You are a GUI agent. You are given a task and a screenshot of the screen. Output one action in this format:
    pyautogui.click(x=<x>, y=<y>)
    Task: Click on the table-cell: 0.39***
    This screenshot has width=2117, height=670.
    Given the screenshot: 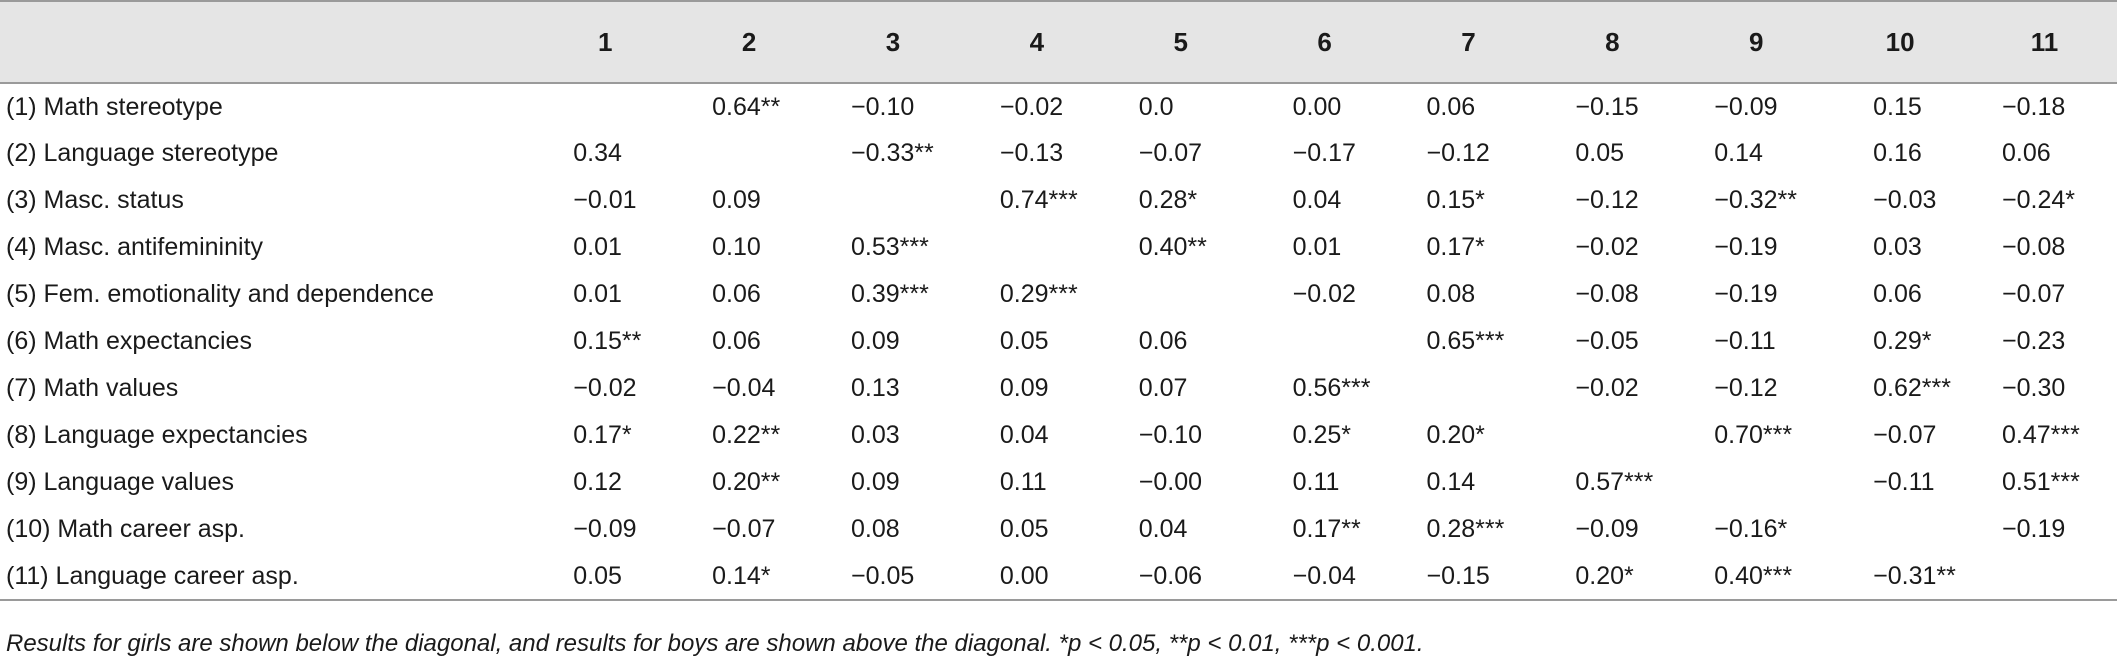 What is the action you would take?
    pyautogui.click(x=890, y=294)
    